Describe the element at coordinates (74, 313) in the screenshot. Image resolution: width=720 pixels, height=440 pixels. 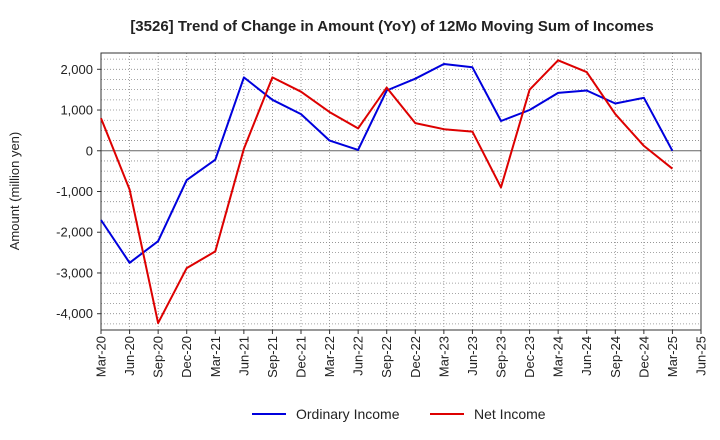
I see `y-tick-label: -4,000` at that location.